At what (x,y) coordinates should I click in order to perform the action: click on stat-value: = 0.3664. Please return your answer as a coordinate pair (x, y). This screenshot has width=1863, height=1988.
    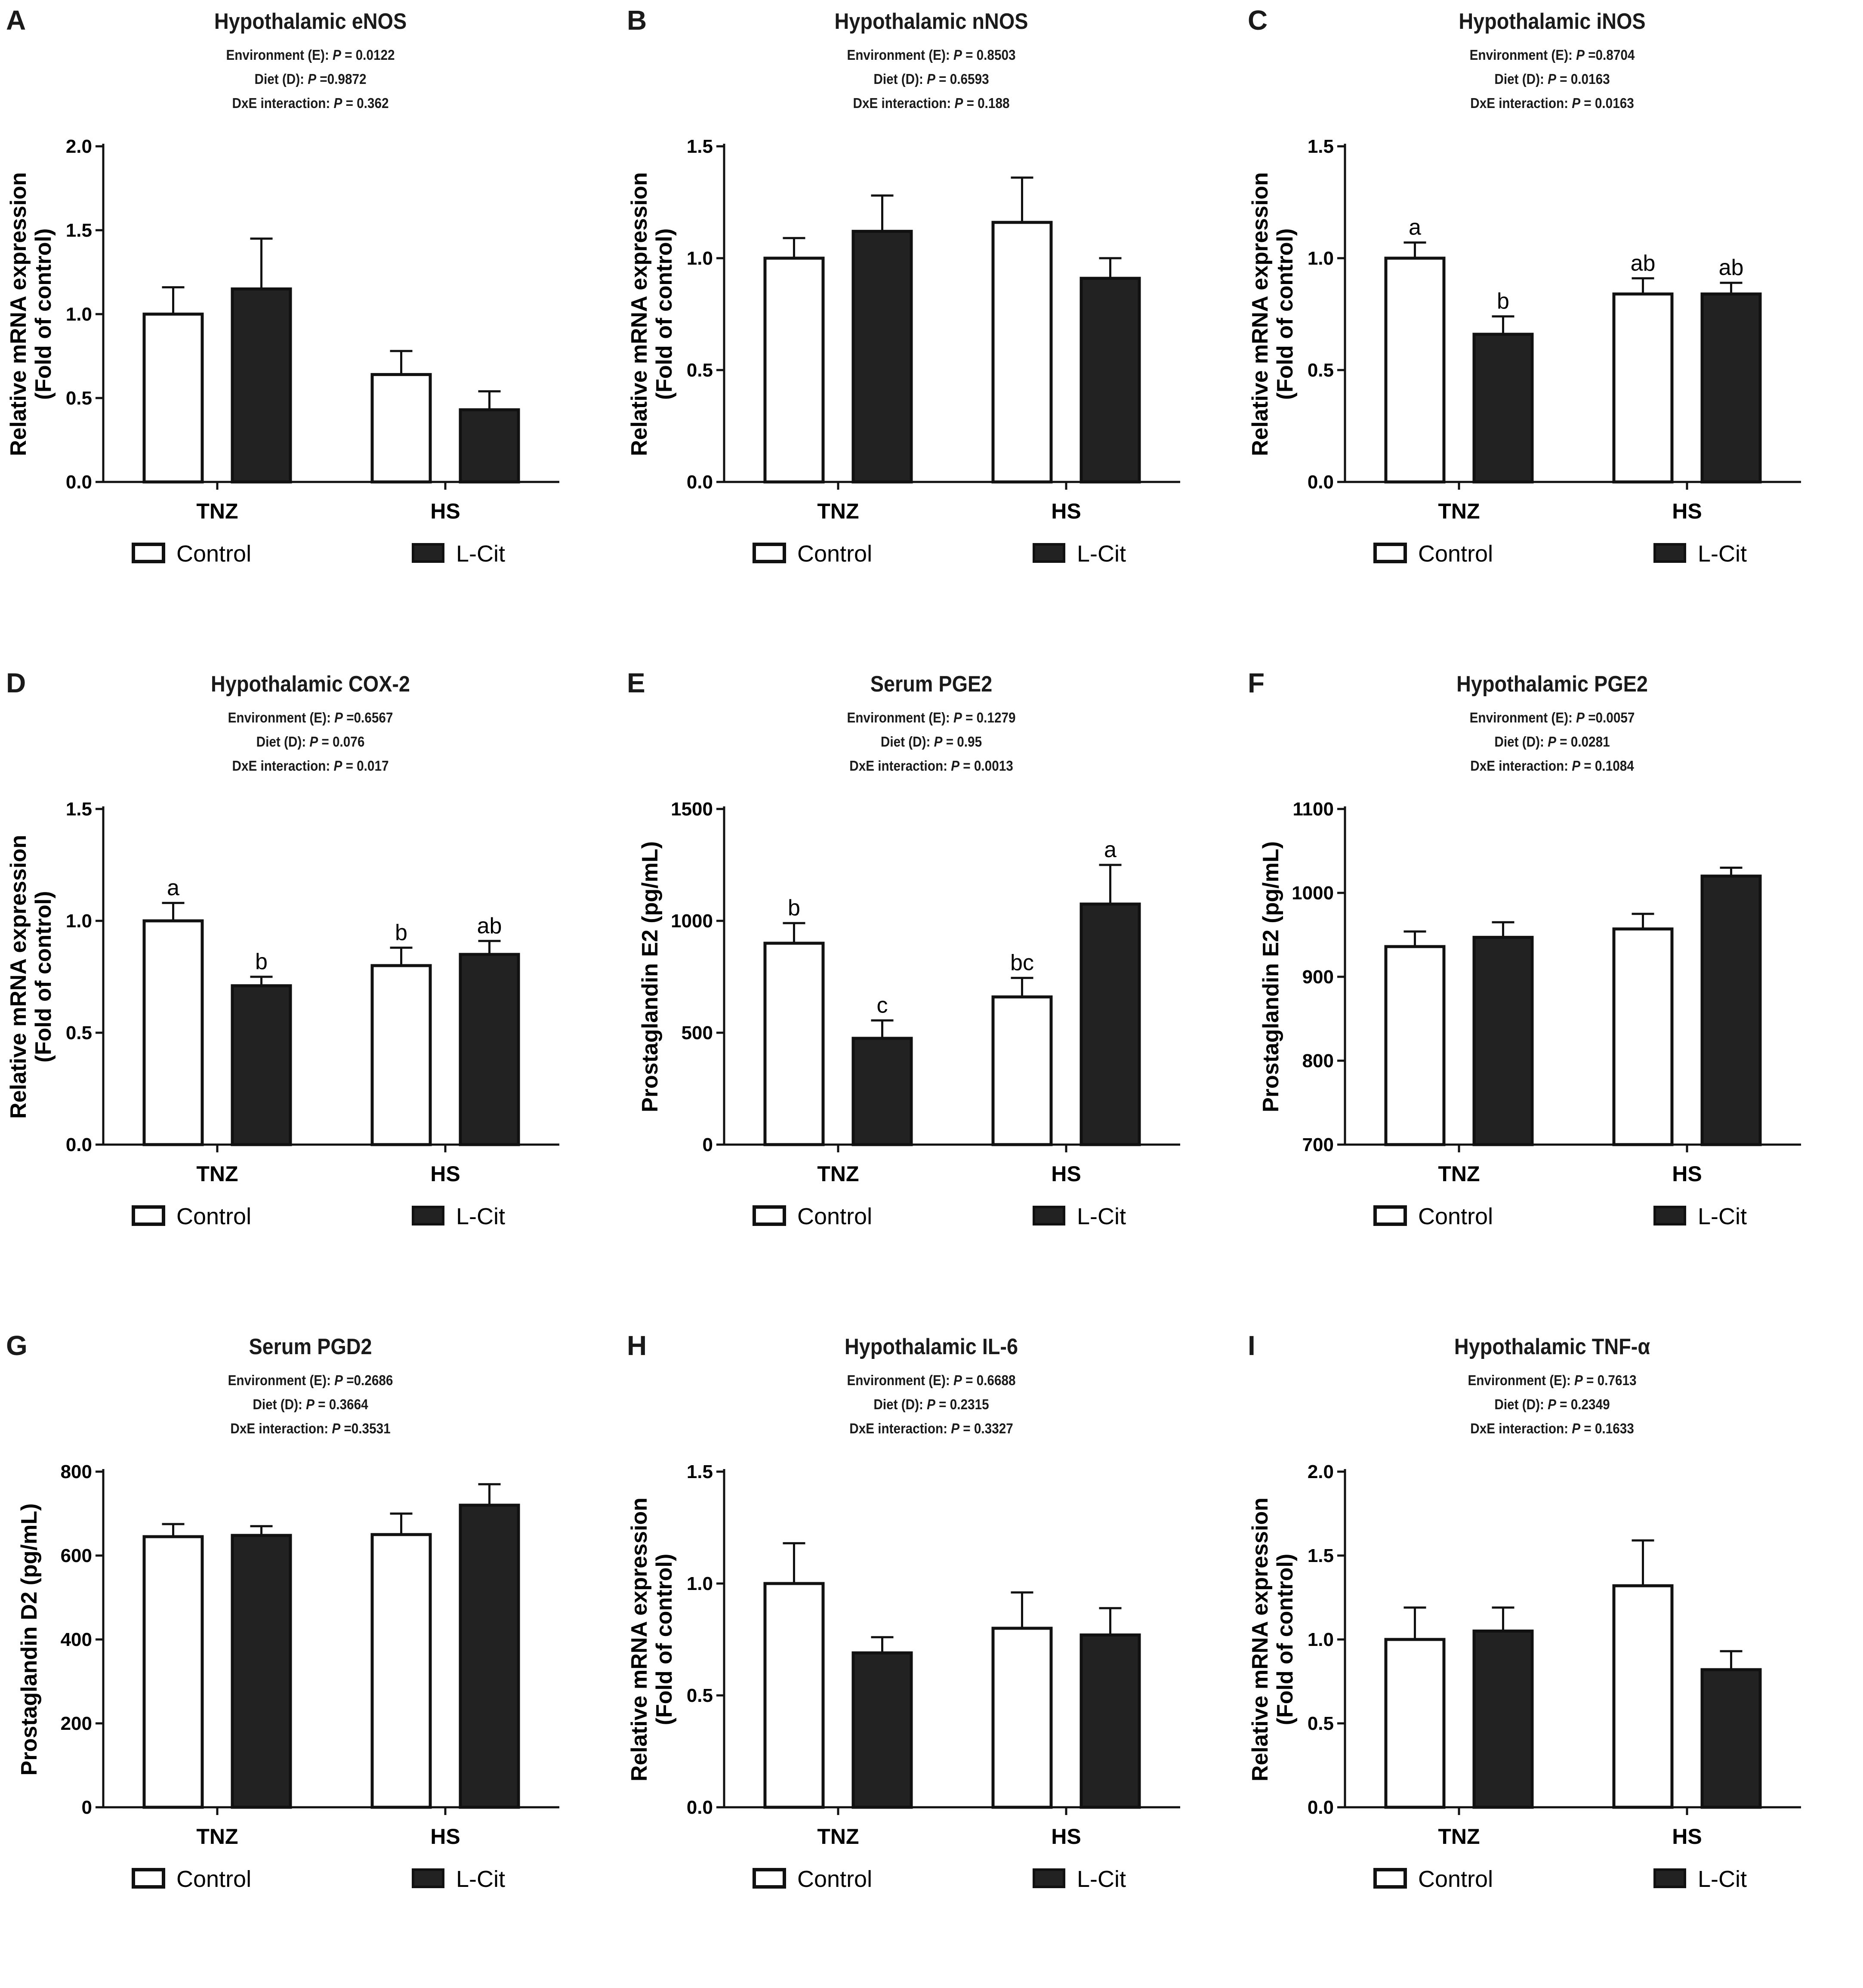
    Looking at the image, I should click on (341, 1404).